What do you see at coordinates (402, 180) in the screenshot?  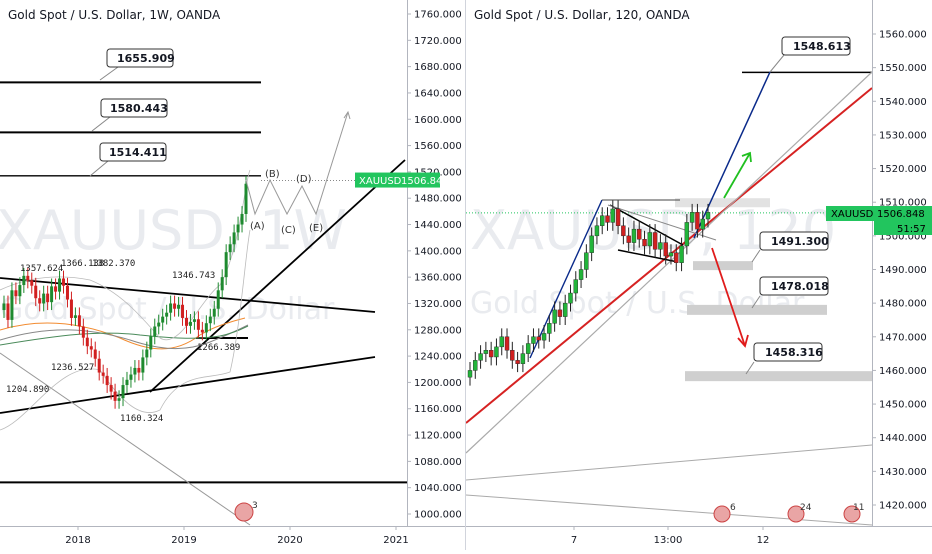 I see `left-price-badge: XAUUSD 1506.848` at bounding box center [402, 180].